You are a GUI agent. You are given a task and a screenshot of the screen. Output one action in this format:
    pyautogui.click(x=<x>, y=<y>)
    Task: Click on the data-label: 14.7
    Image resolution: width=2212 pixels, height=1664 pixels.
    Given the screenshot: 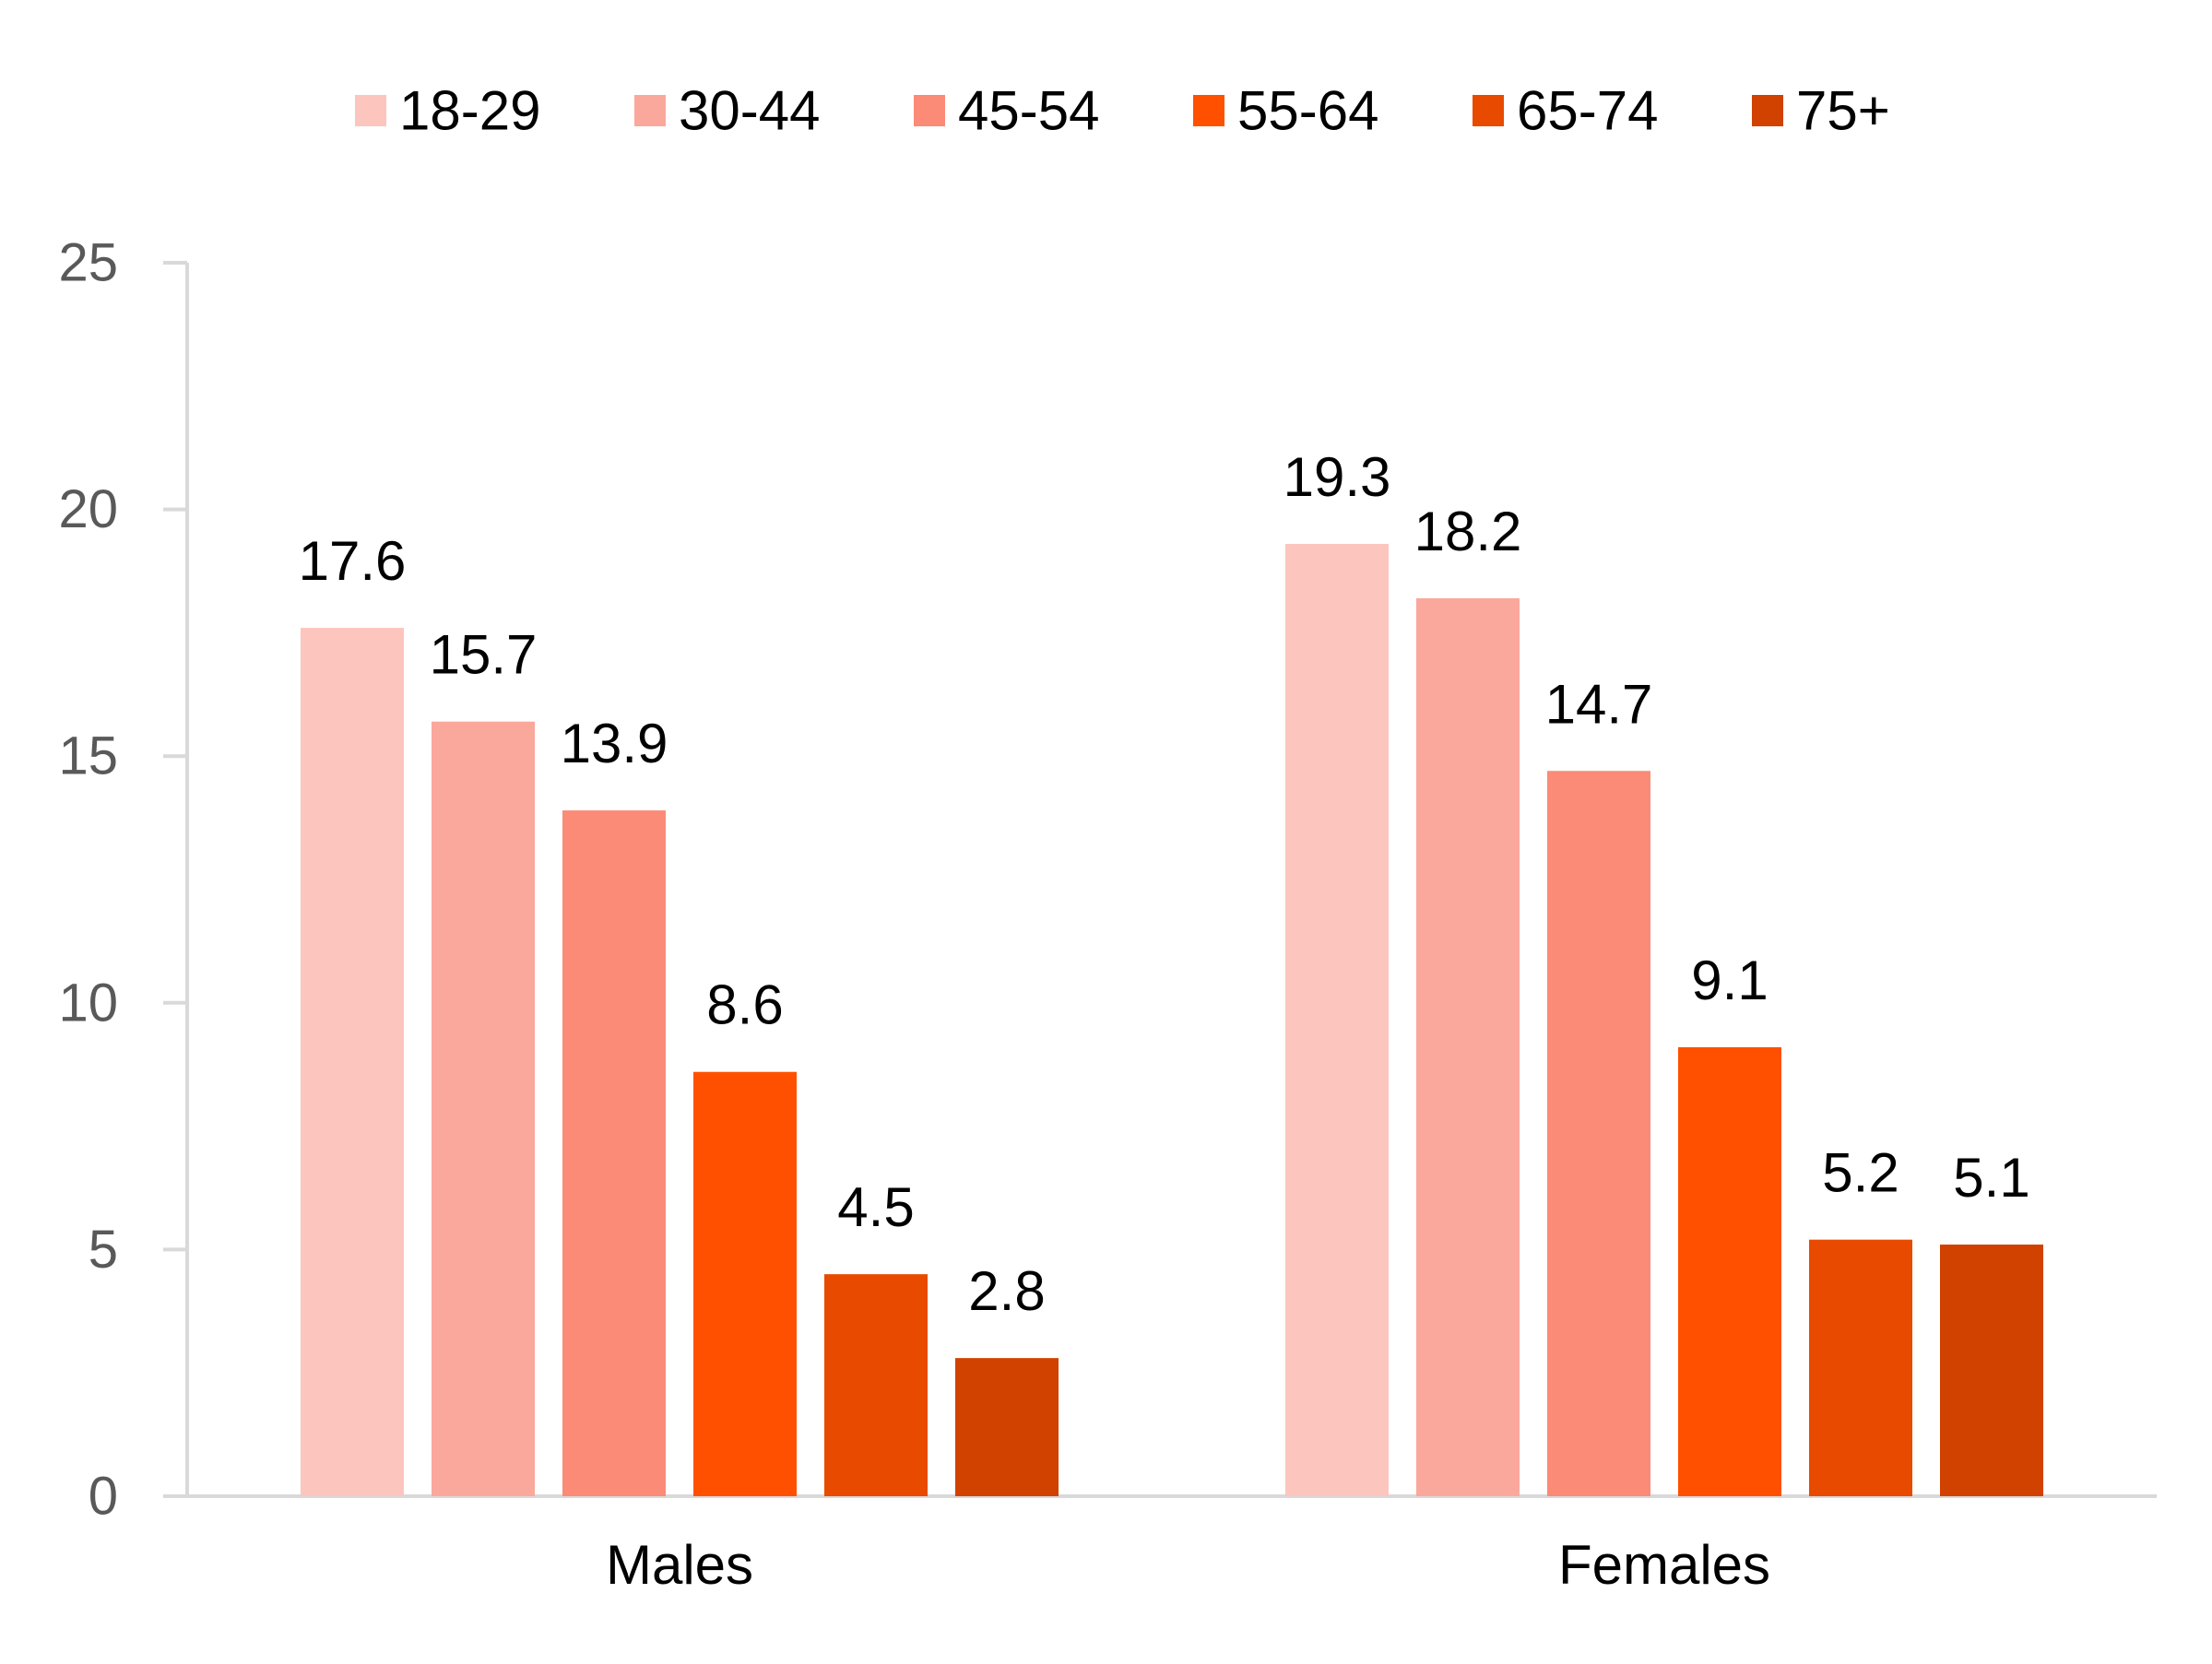 What is the action you would take?
    pyautogui.click(x=1599, y=704)
    